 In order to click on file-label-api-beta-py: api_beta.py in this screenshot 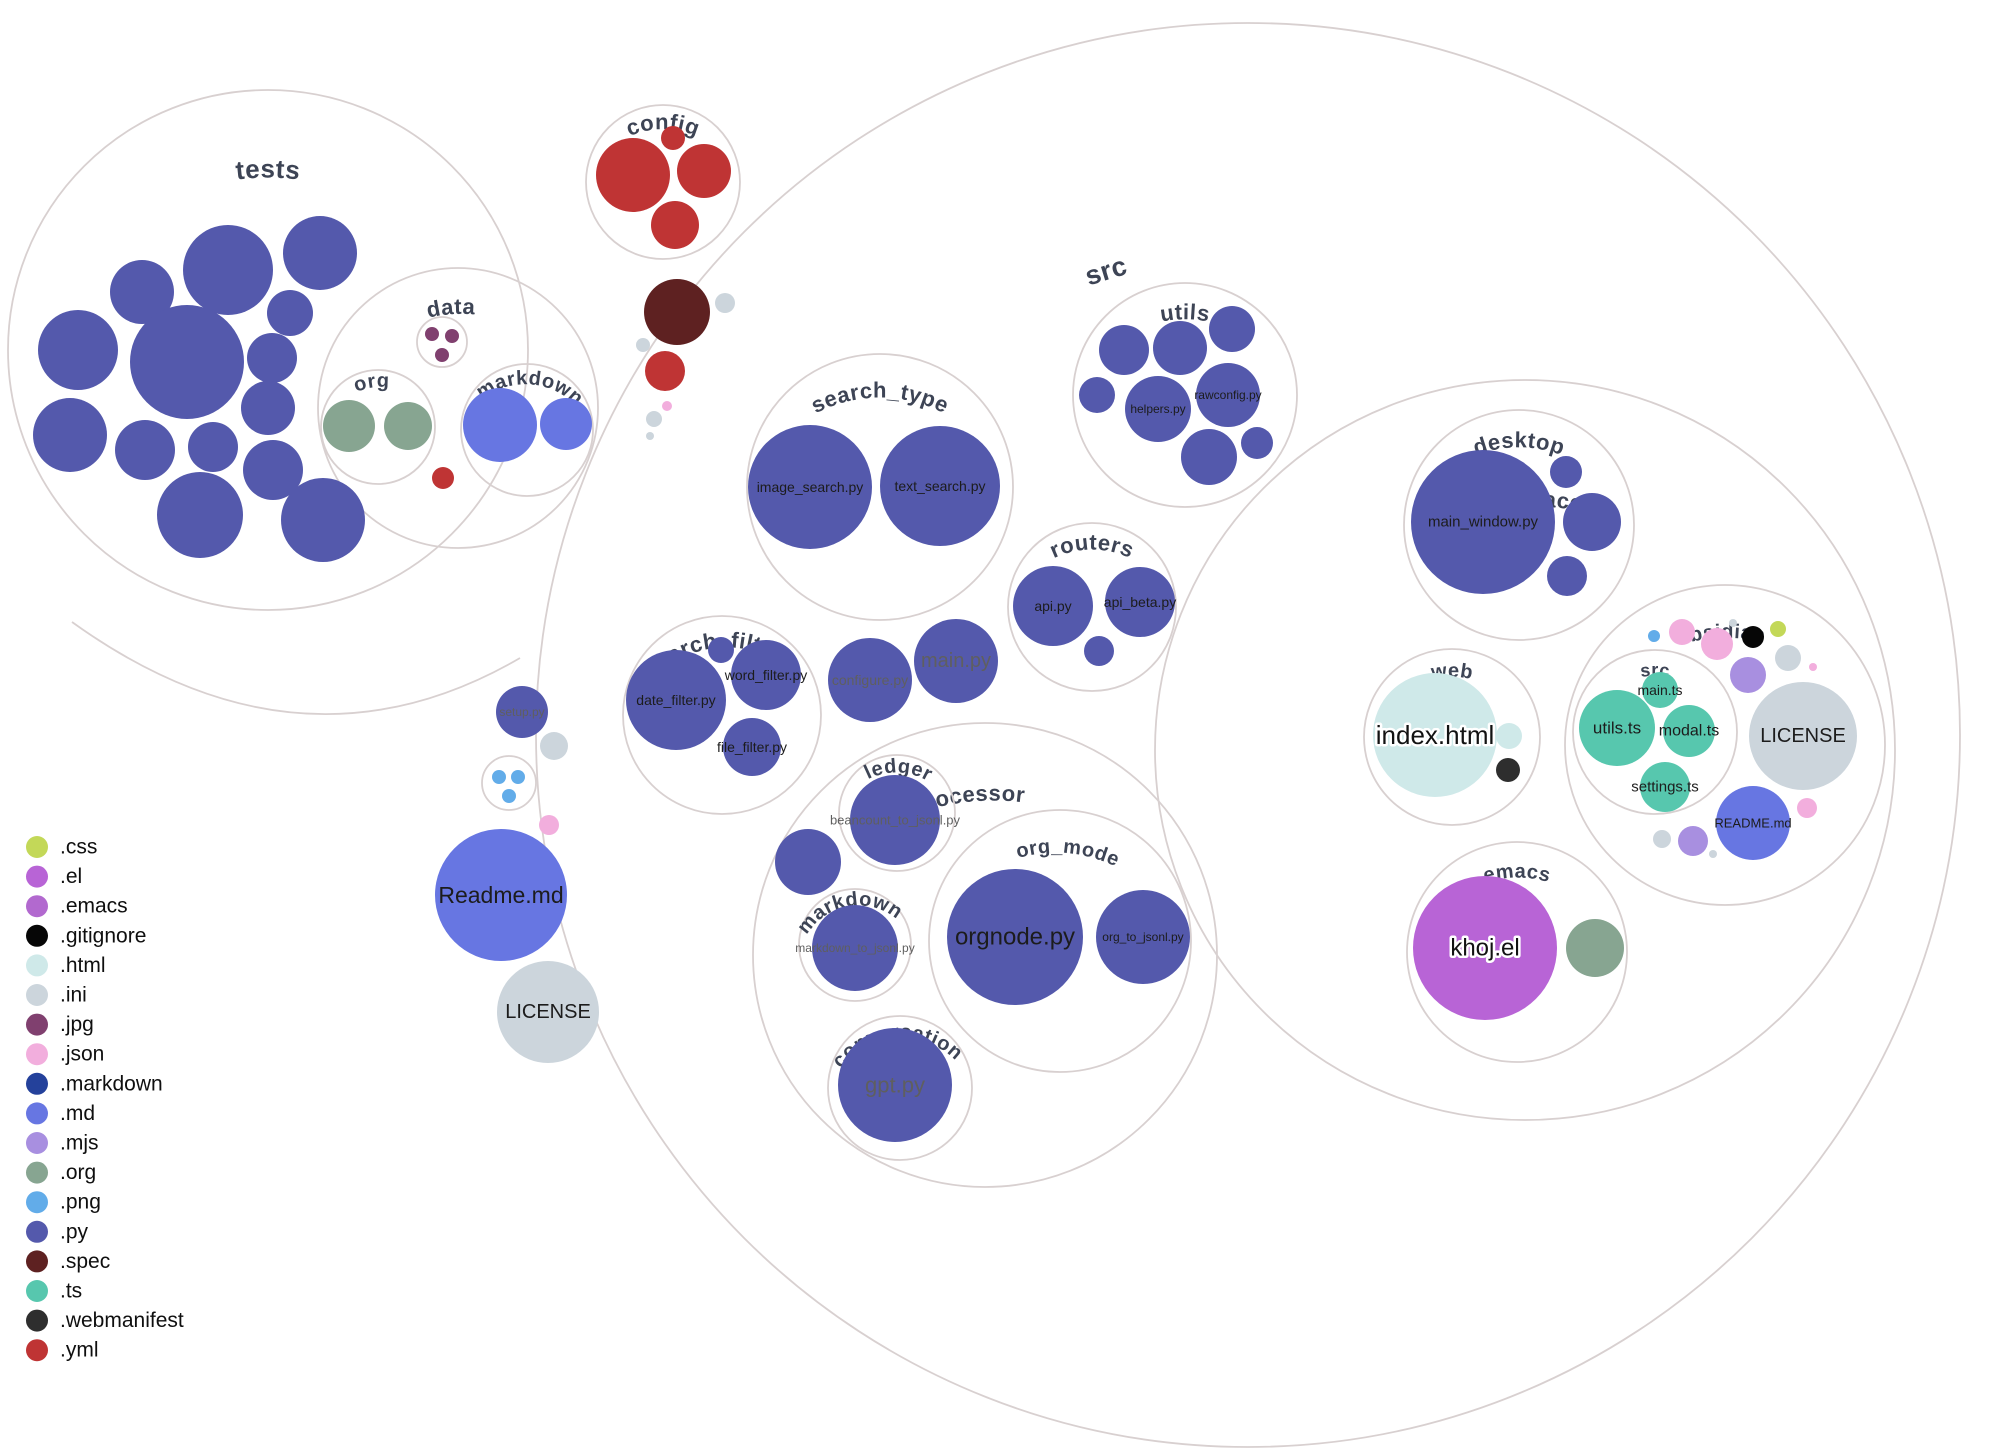, I will do `click(1140, 602)`.